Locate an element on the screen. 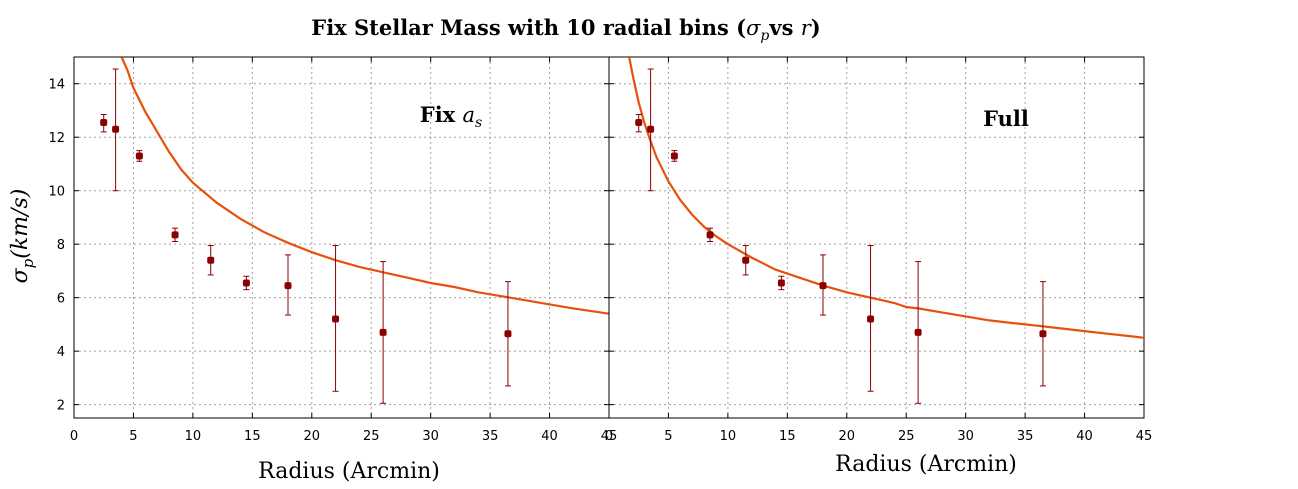 The width and height of the screenshot is (1298, 489). y-tick-label: 12 is located at coordinates (56, 138).